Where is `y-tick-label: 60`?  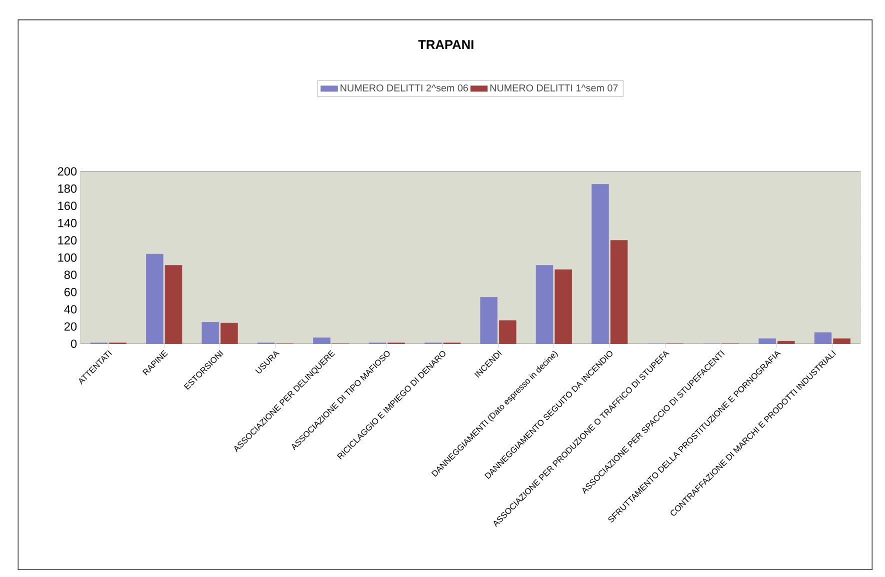 y-tick-label: 60 is located at coordinates (70, 292).